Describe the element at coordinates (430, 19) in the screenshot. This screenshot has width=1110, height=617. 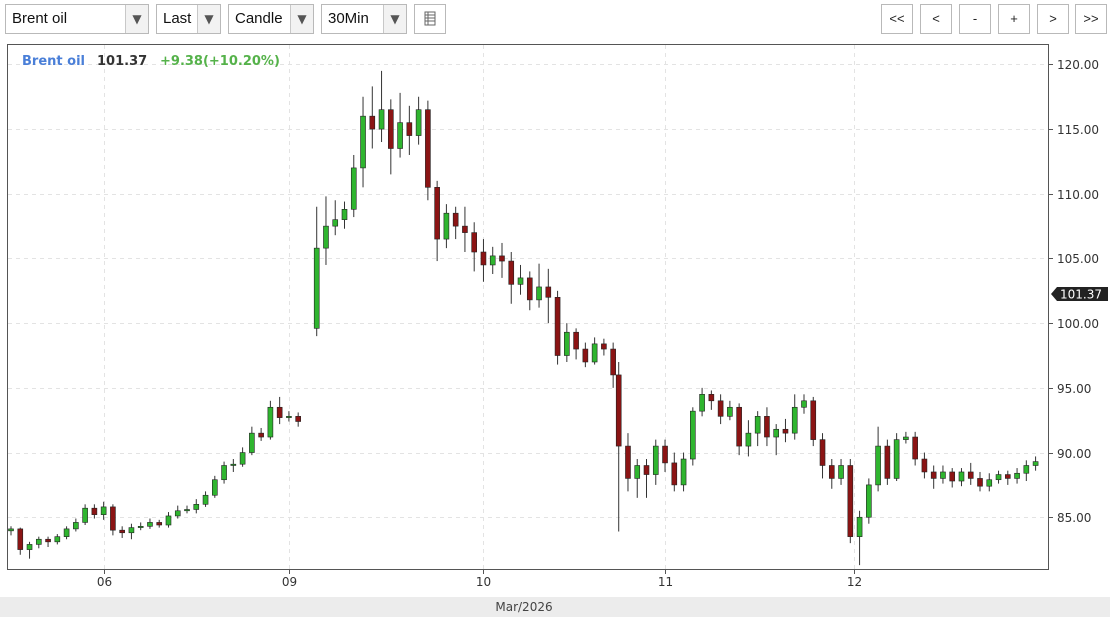
I see `table-view-button` at that location.